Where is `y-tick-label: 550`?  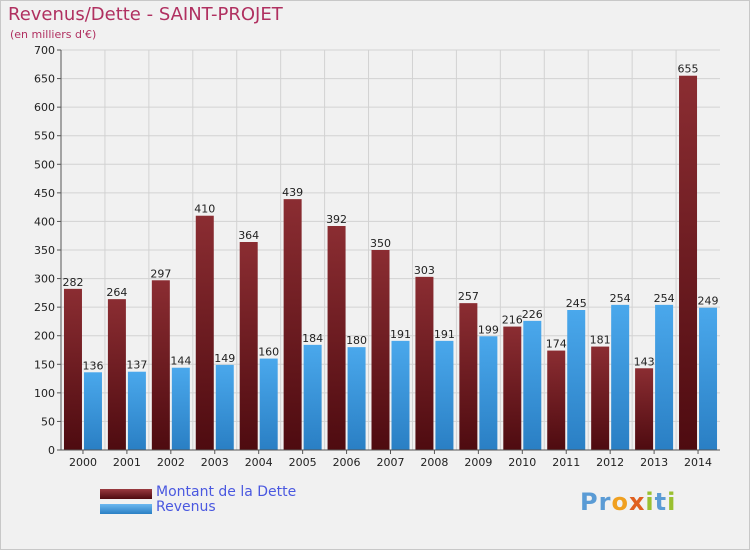
y-tick-label: 550 is located at coordinates (44, 136).